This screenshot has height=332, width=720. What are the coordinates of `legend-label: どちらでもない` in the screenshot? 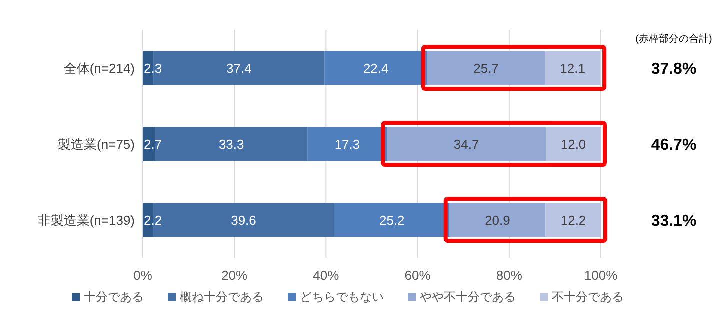 It's located at (342, 297).